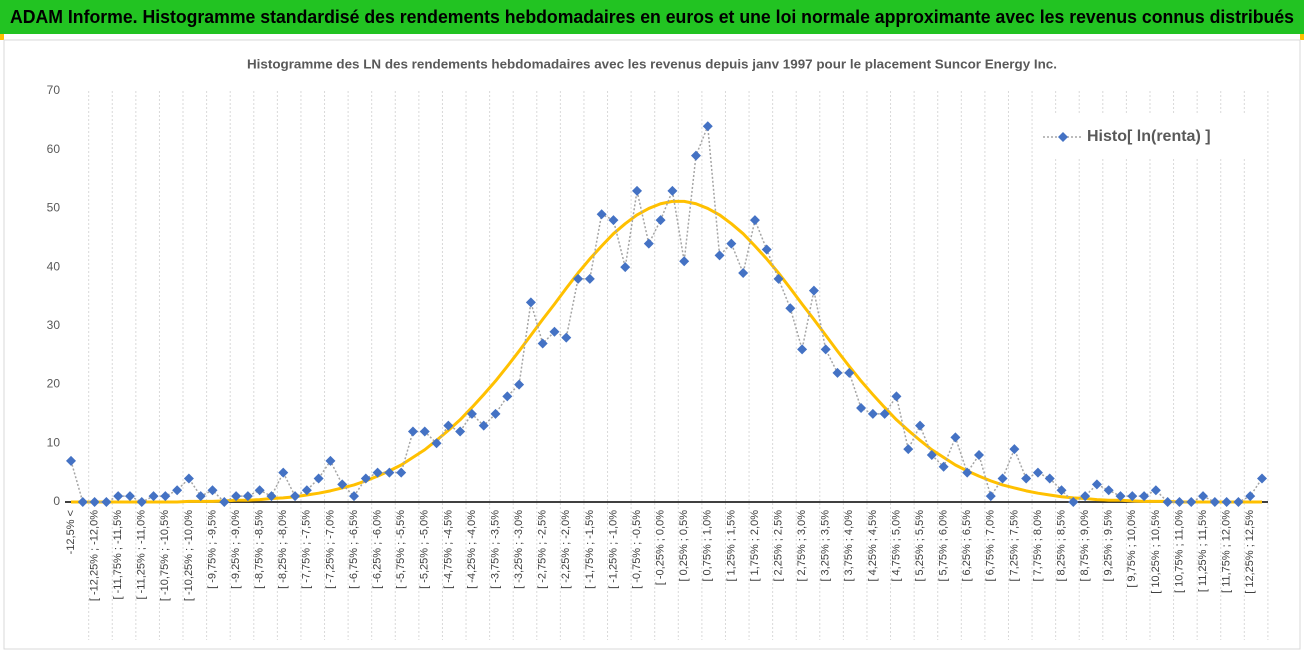 The image size is (1304, 658). Describe the element at coordinates (1227, 551) in the screenshot. I see `x-tick-label: [ 11,75% ; 12,0%` at that location.